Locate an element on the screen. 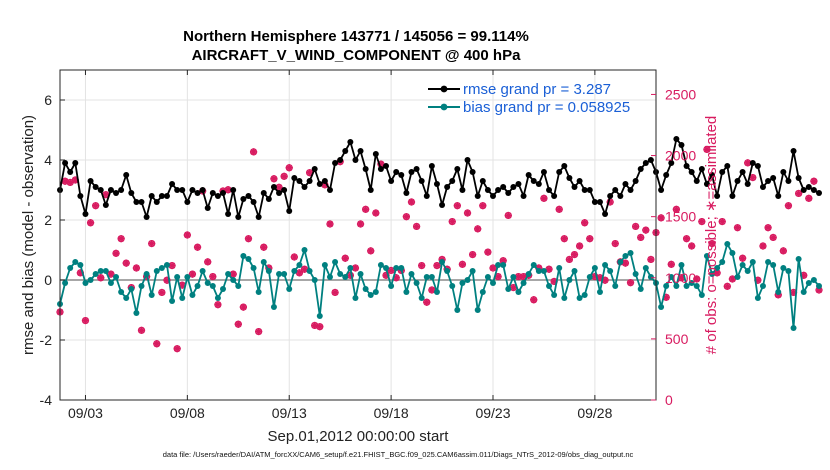 This screenshot has width=830, height=470. right-y-tick-label: 500 is located at coordinates (677, 339).